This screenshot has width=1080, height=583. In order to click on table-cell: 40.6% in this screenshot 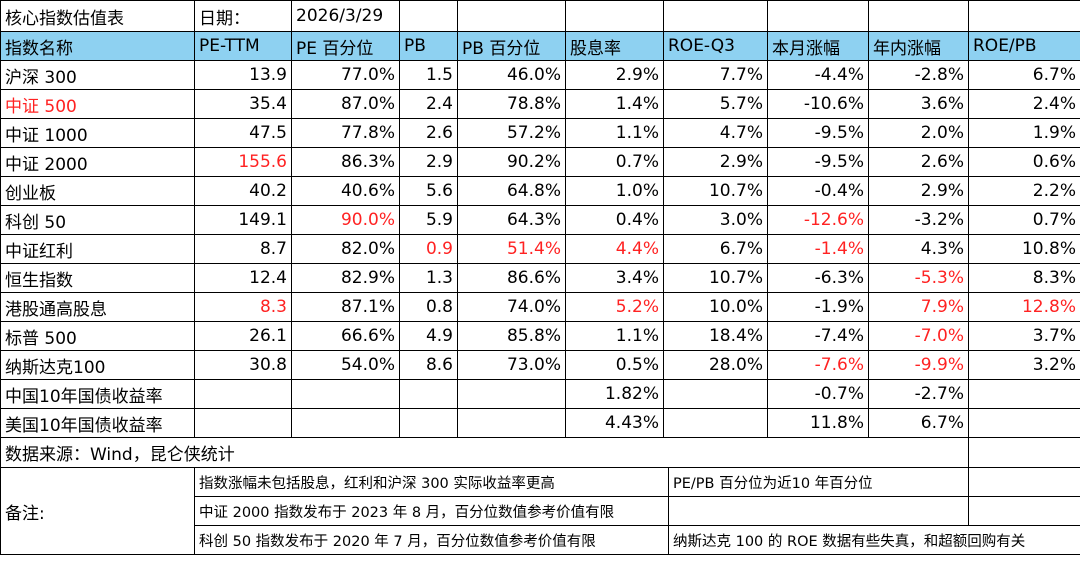, I will do `click(345, 191)`.